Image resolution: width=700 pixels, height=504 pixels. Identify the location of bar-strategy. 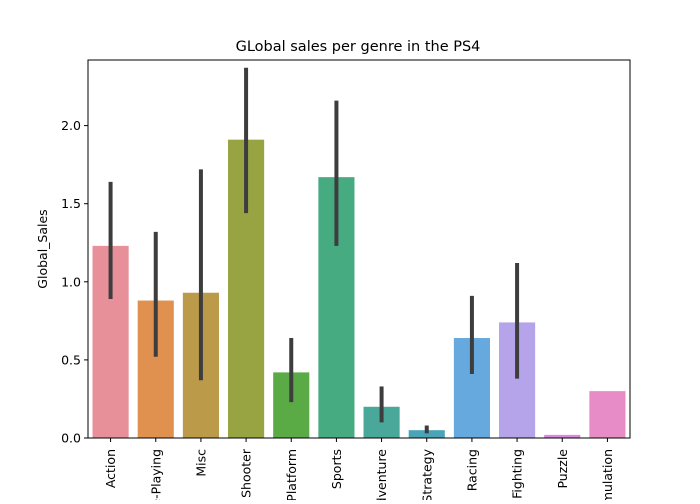
(426, 434).